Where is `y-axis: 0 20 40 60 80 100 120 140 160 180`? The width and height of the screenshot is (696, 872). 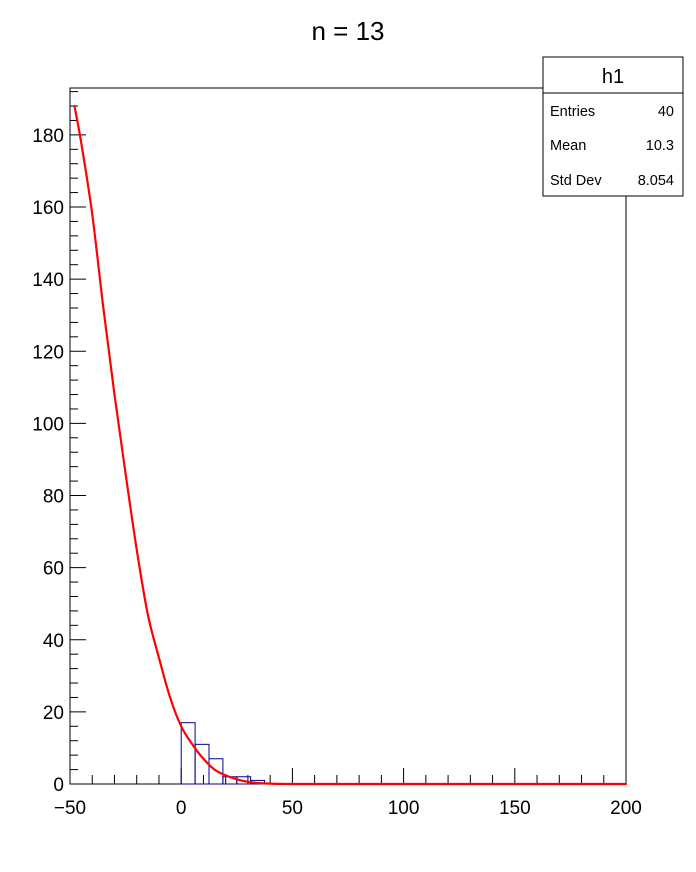 y-axis: 0 20 40 60 80 100 120 140 160 180 is located at coordinates (59, 443).